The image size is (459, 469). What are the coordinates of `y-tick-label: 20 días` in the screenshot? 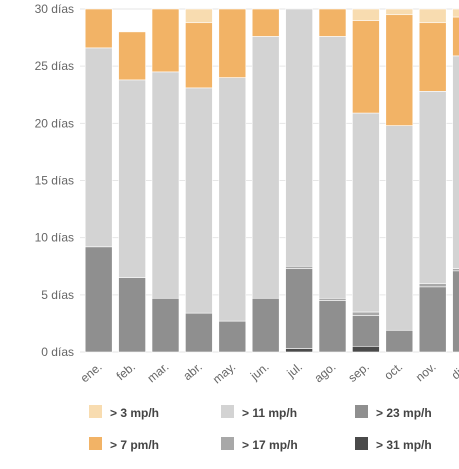 It's located at (54, 123).